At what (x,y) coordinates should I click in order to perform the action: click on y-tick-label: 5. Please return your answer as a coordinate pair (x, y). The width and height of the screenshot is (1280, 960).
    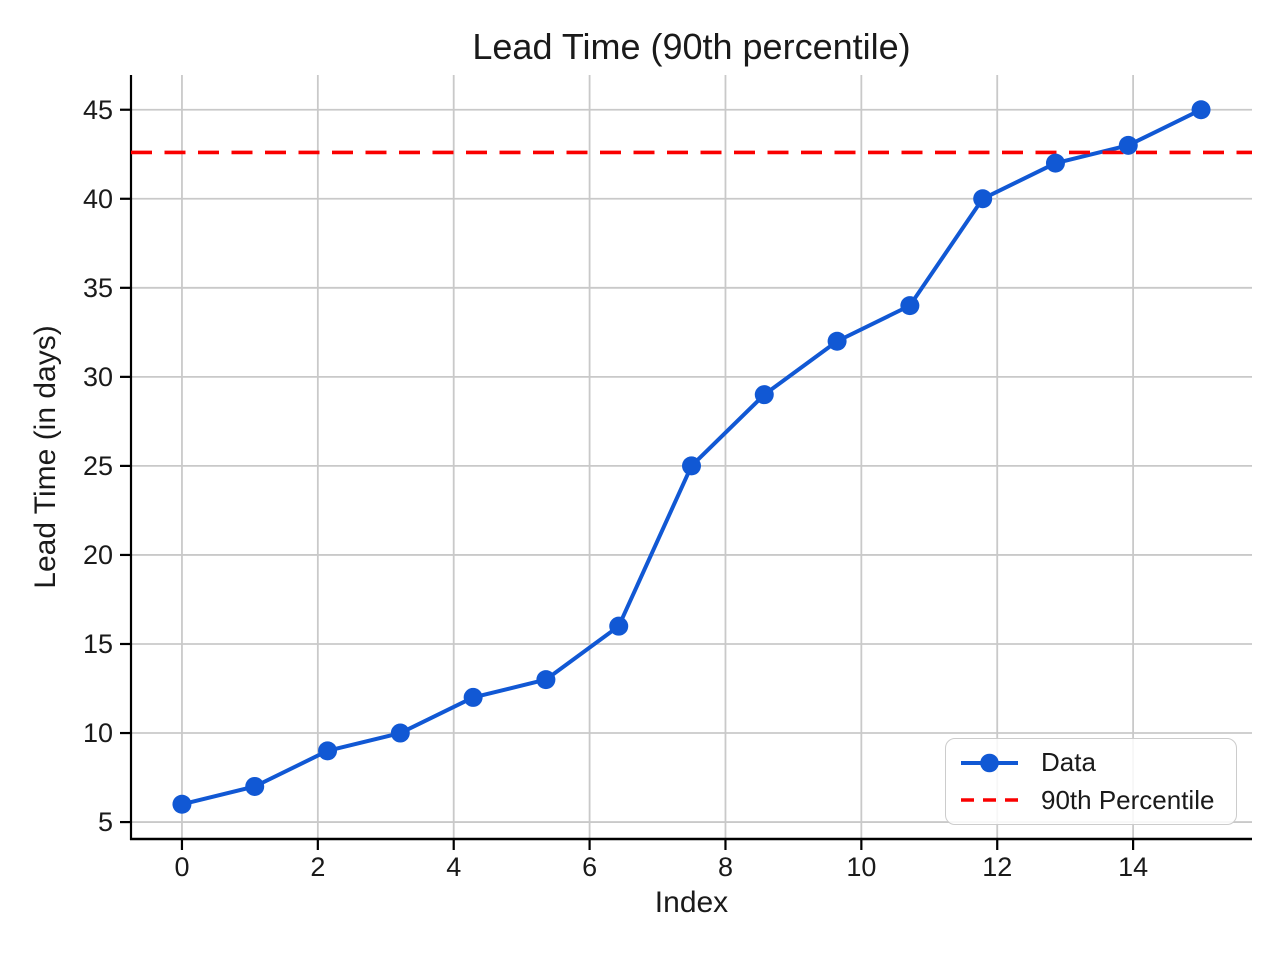
    Looking at the image, I should click on (105, 822).